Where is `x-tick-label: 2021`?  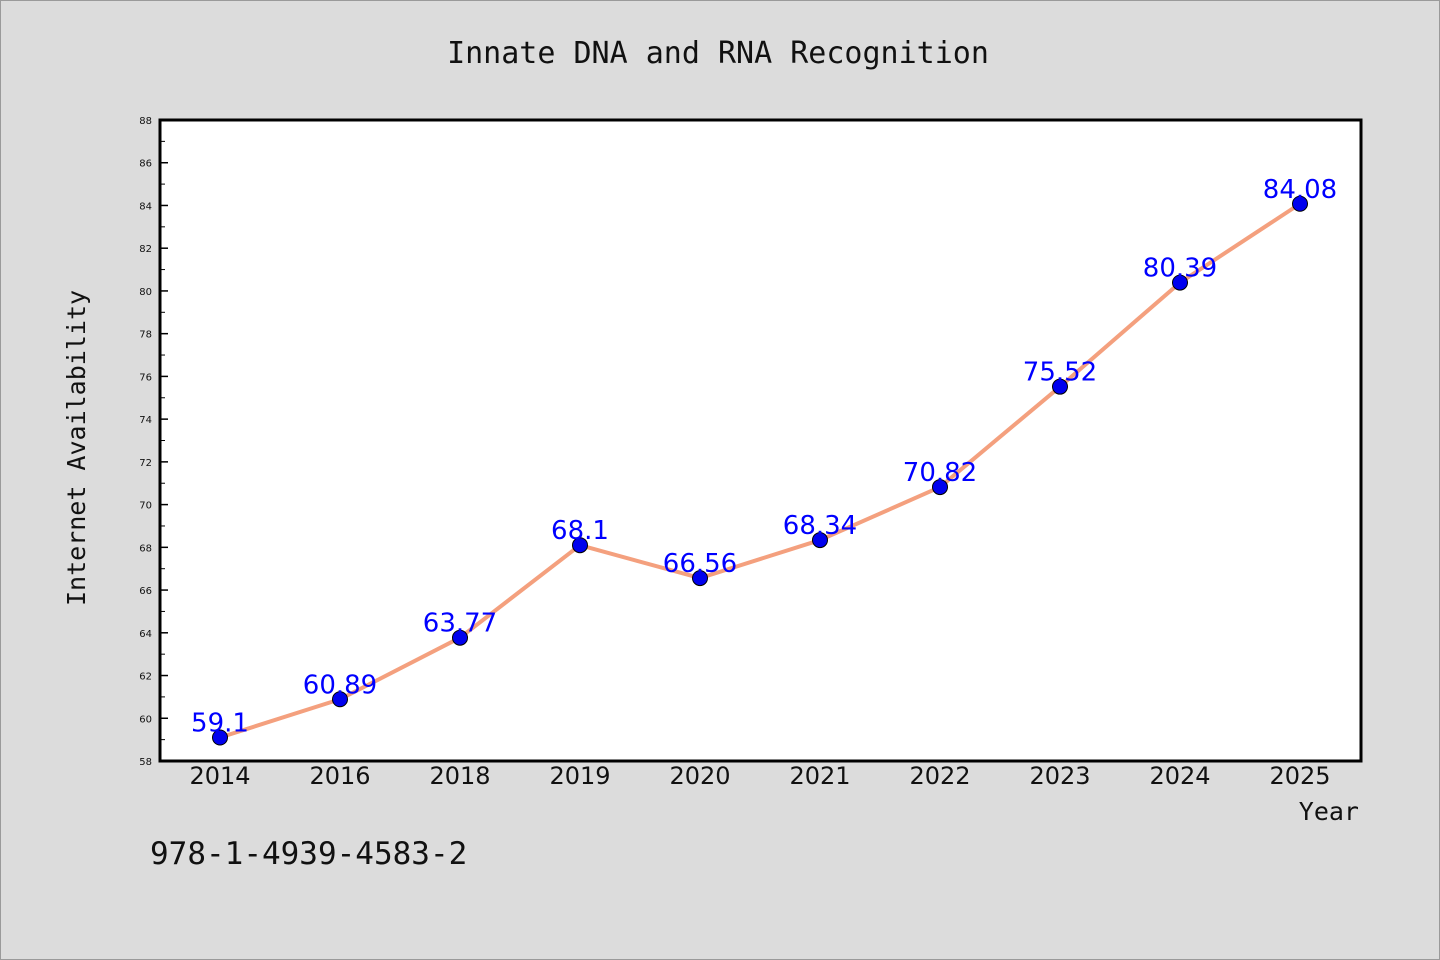 x-tick-label: 2021 is located at coordinates (819, 776).